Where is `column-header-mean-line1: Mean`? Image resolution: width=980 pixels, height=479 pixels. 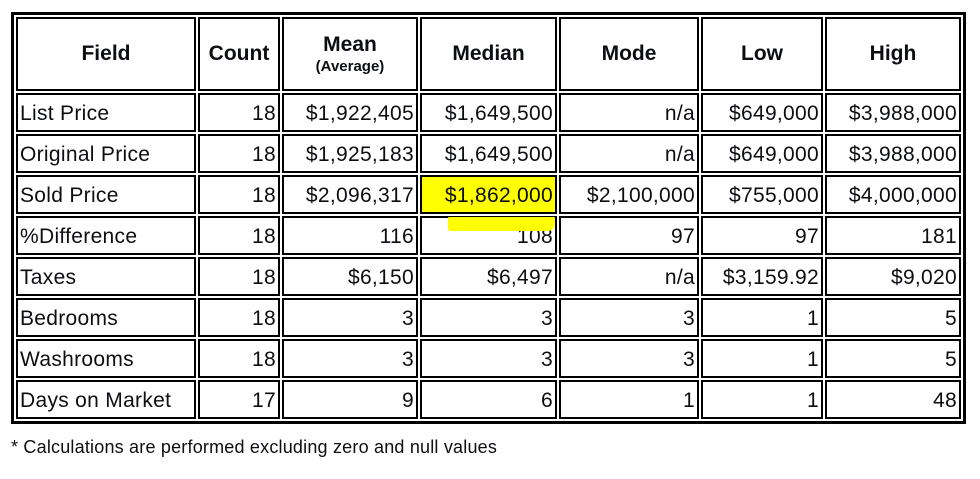 column-header-mean-line1: Mean is located at coordinates (350, 45).